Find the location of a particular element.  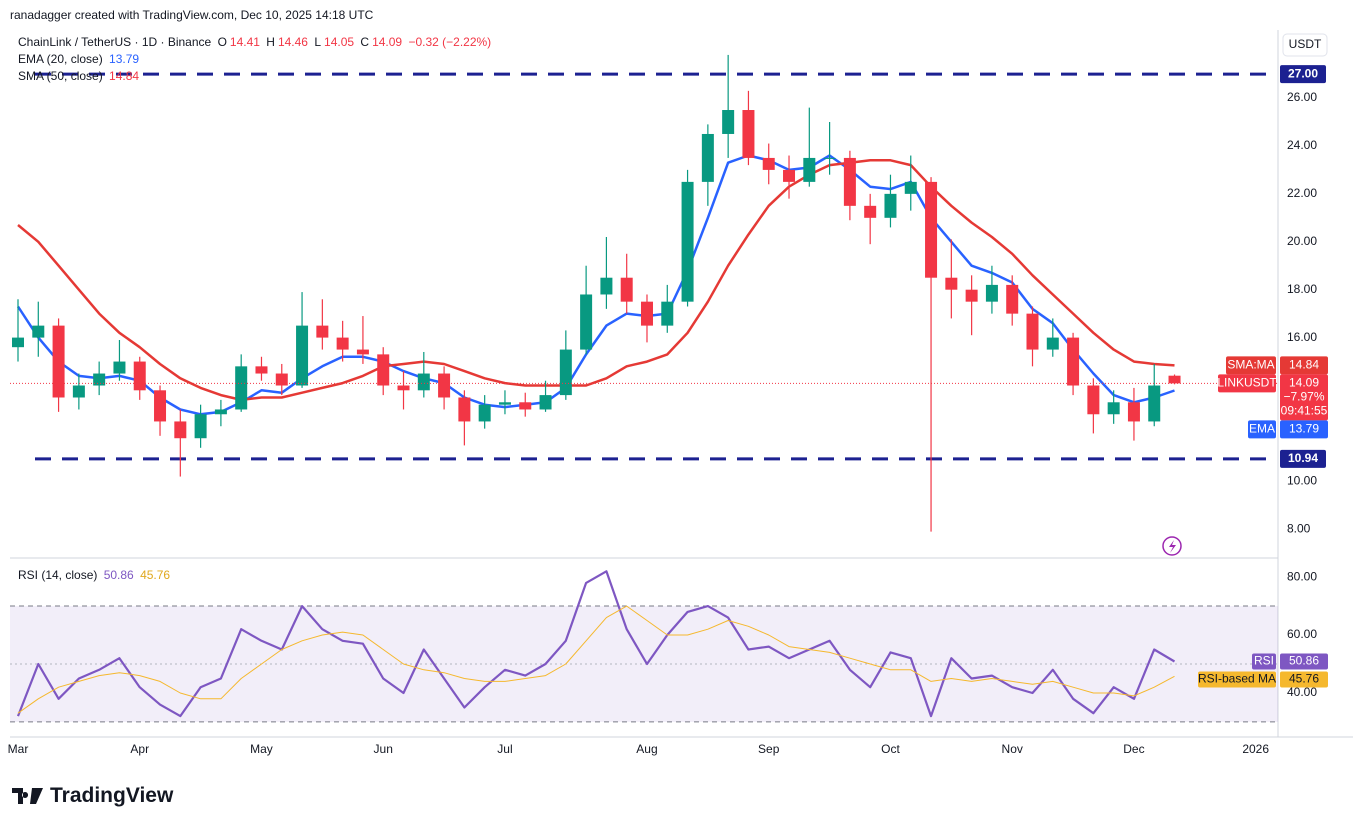

level-tag-label: 10.94 is located at coordinates (1303, 458).